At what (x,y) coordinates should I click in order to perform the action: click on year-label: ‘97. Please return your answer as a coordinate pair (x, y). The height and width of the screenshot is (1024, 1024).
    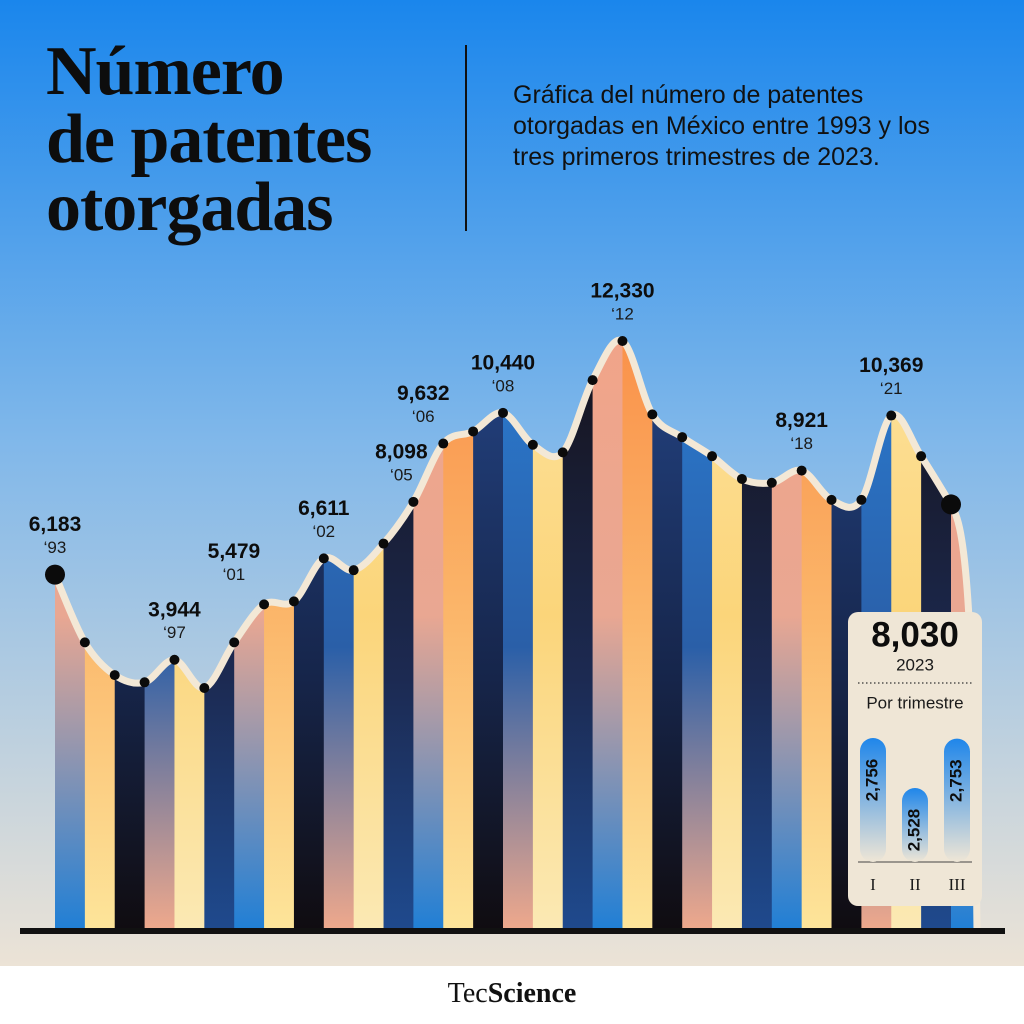
    Looking at the image, I should click on (174, 632).